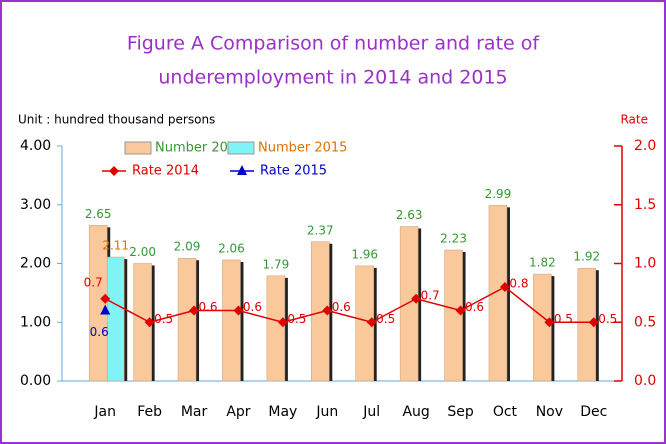 This screenshot has height=444, width=666. I want to click on y-tick-label: 3.00, so click(35, 205).